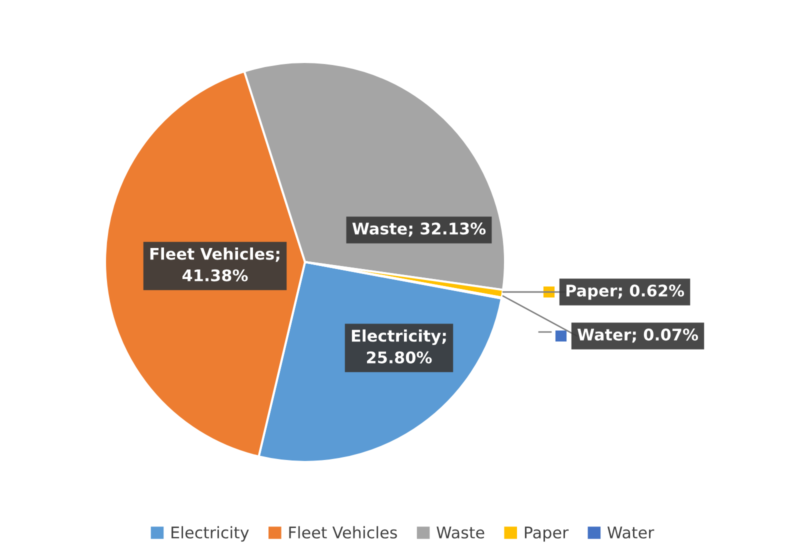  Describe the element at coordinates (399, 346) in the screenshot. I see `data-label: Electricity; 25.80%` at that location.